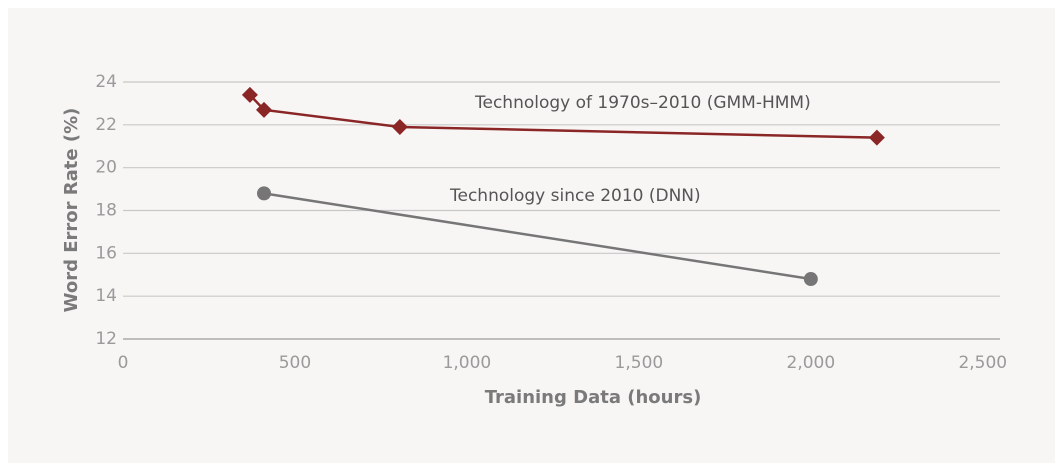 This screenshot has height=470, width=1062. I want to click on y-tick-label: 14, so click(106, 296).